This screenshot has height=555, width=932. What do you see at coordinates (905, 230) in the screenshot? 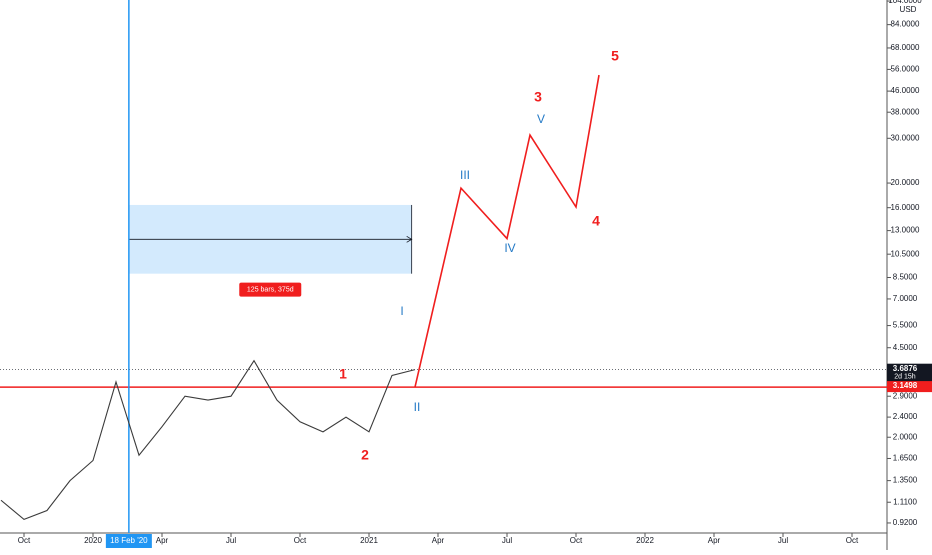
I see `y-tick-label: 13.0000` at bounding box center [905, 230].